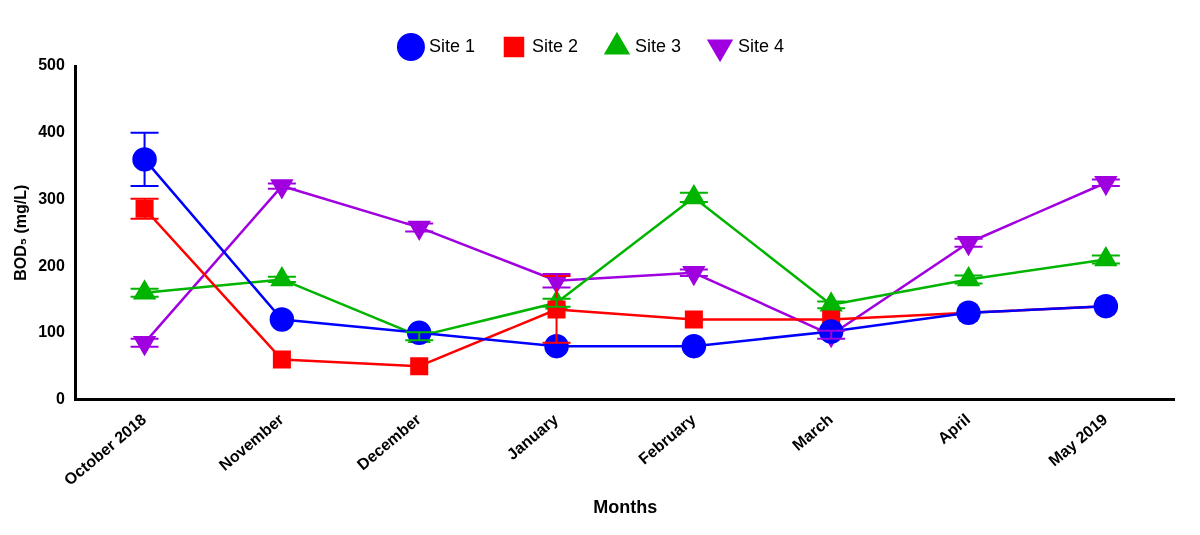 This screenshot has width=1200, height=535. I want to click on y-tick-label: 400, so click(51, 132).